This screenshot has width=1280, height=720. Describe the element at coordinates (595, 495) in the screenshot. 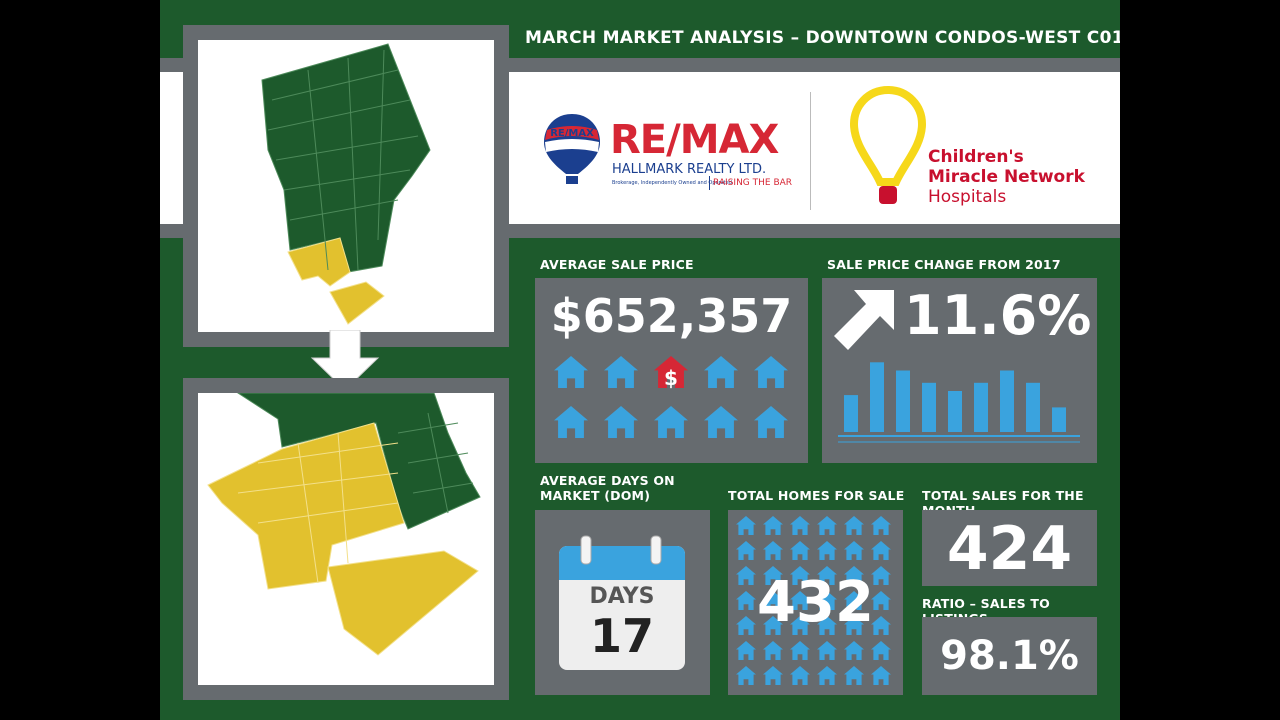

I see `dom-label-line2: MARKET (DOM)` at that location.